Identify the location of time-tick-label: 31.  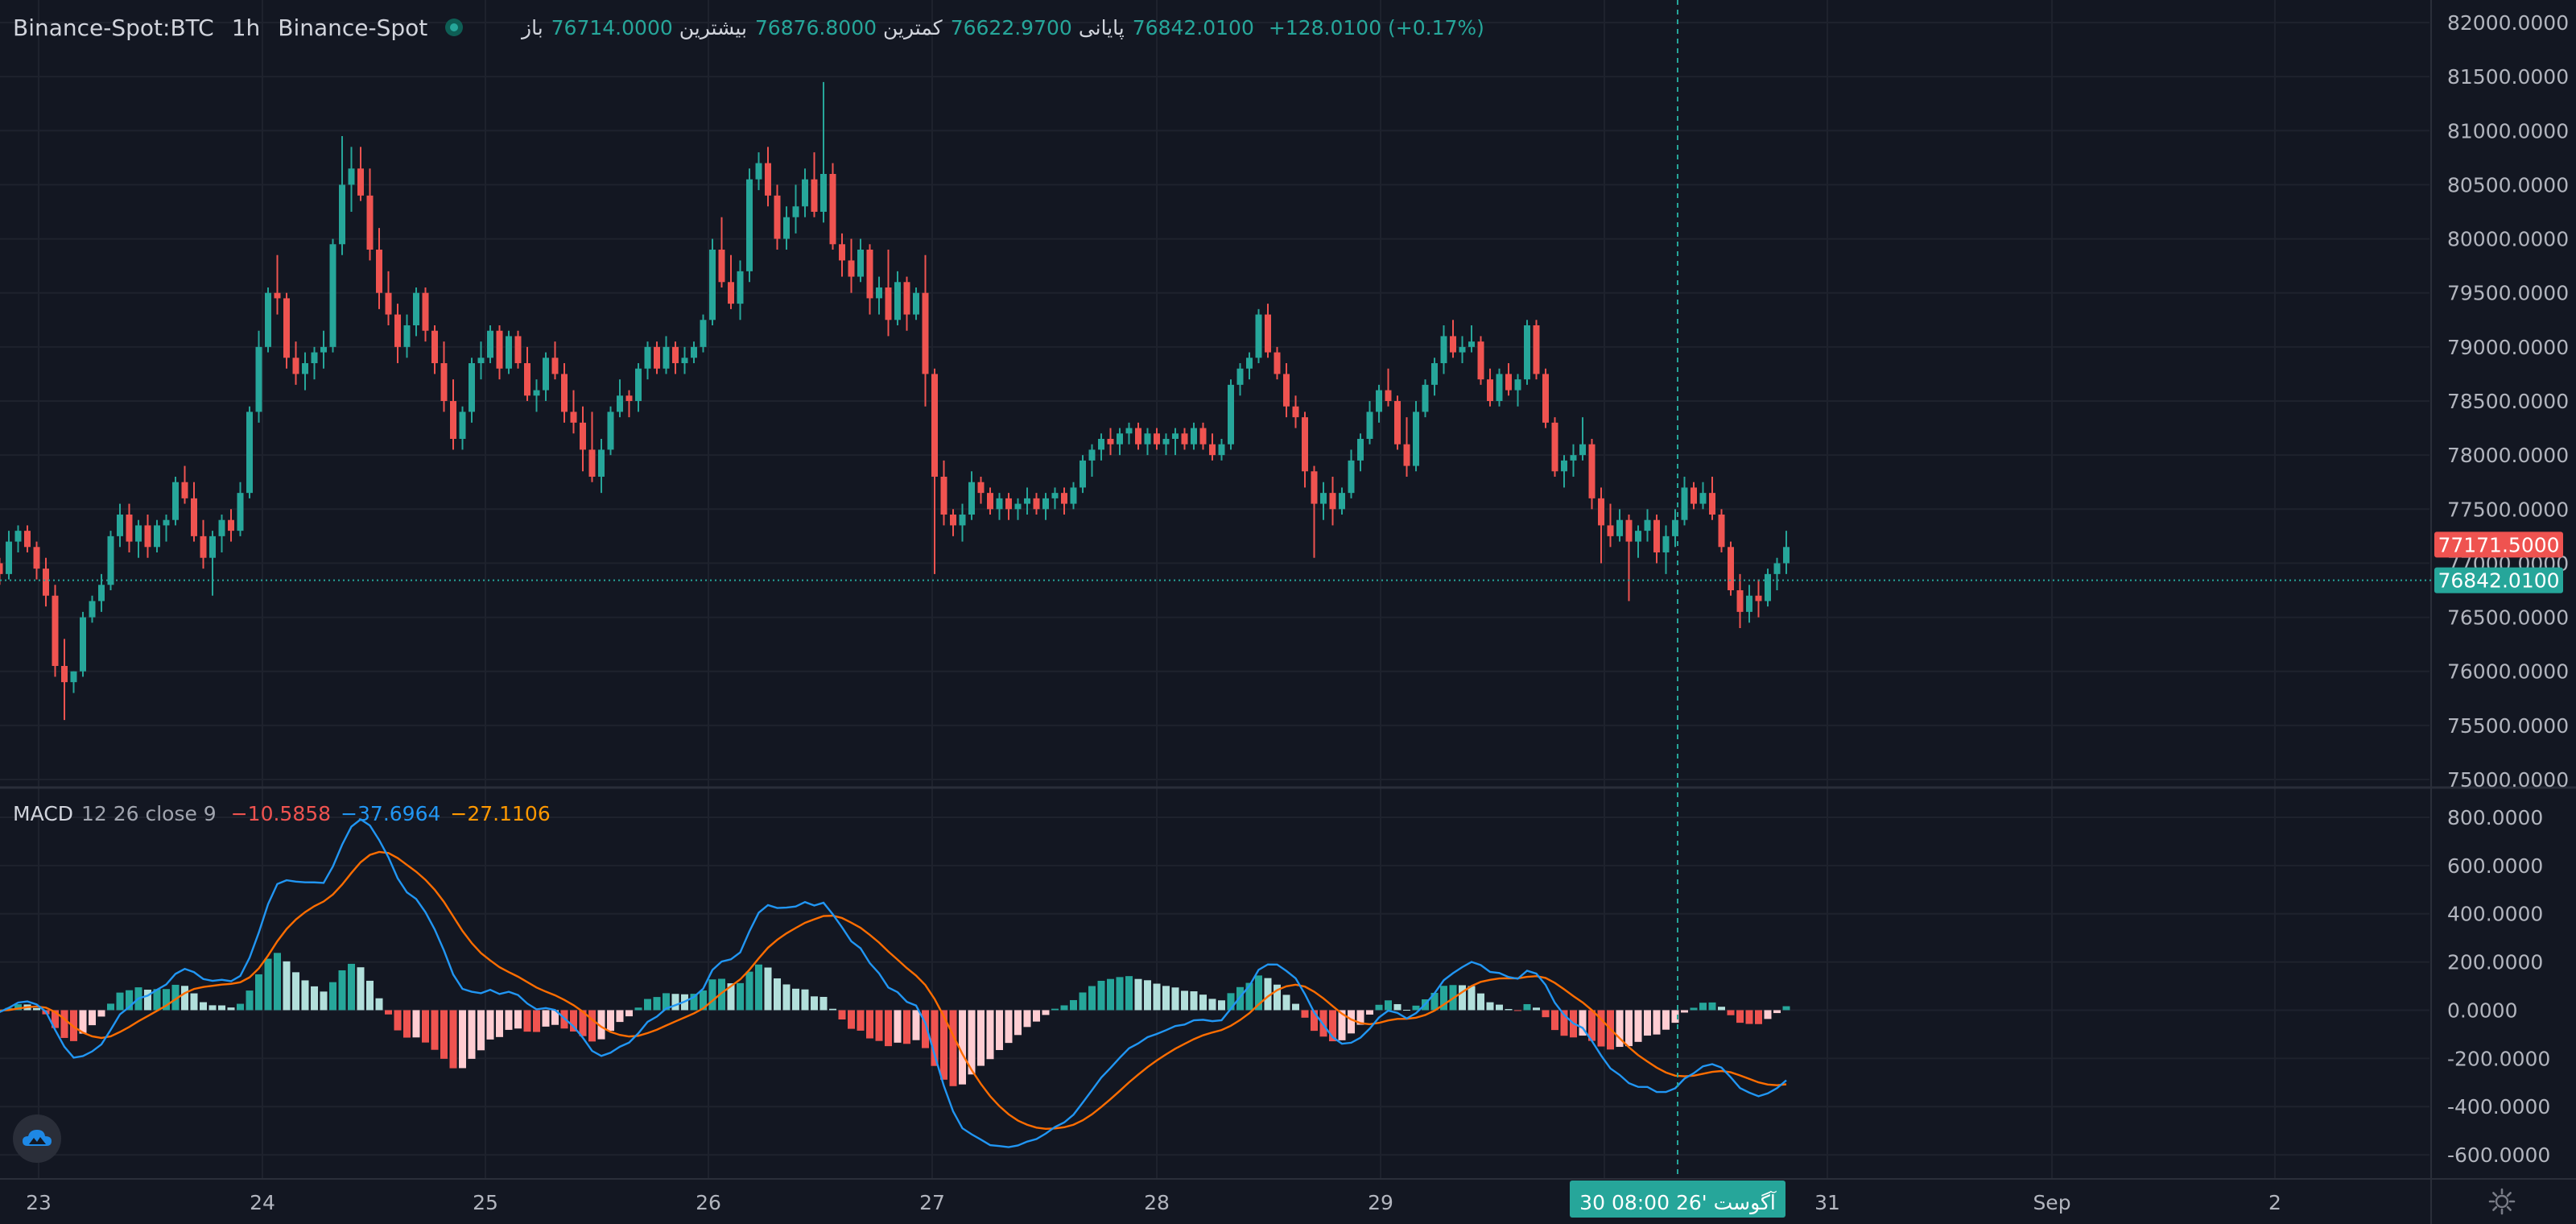
(1827, 1202).